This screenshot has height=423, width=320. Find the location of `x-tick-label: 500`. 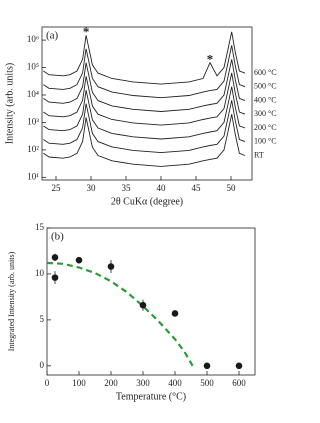

x-tick-label: 500 is located at coordinates (207, 383).